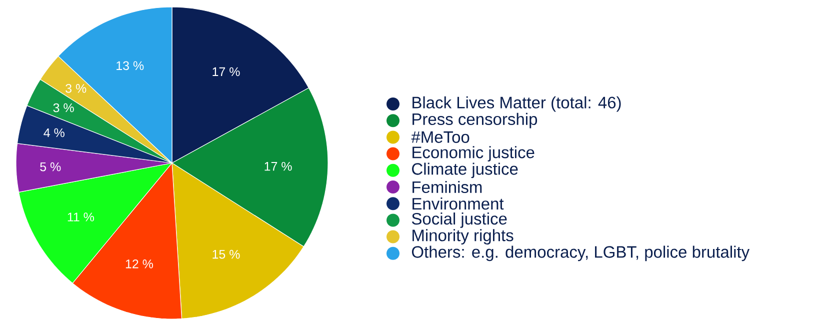  Describe the element at coordinates (140, 263) in the screenshot. I see `data-label: 12 %` at that location.